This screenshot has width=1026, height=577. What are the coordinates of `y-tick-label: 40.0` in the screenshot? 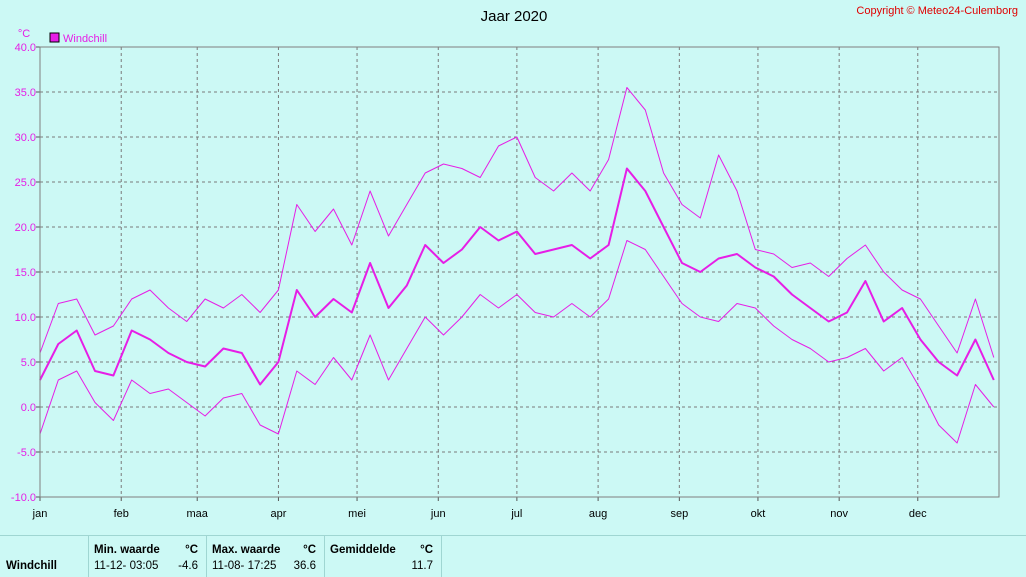 It's located at (25, 48).